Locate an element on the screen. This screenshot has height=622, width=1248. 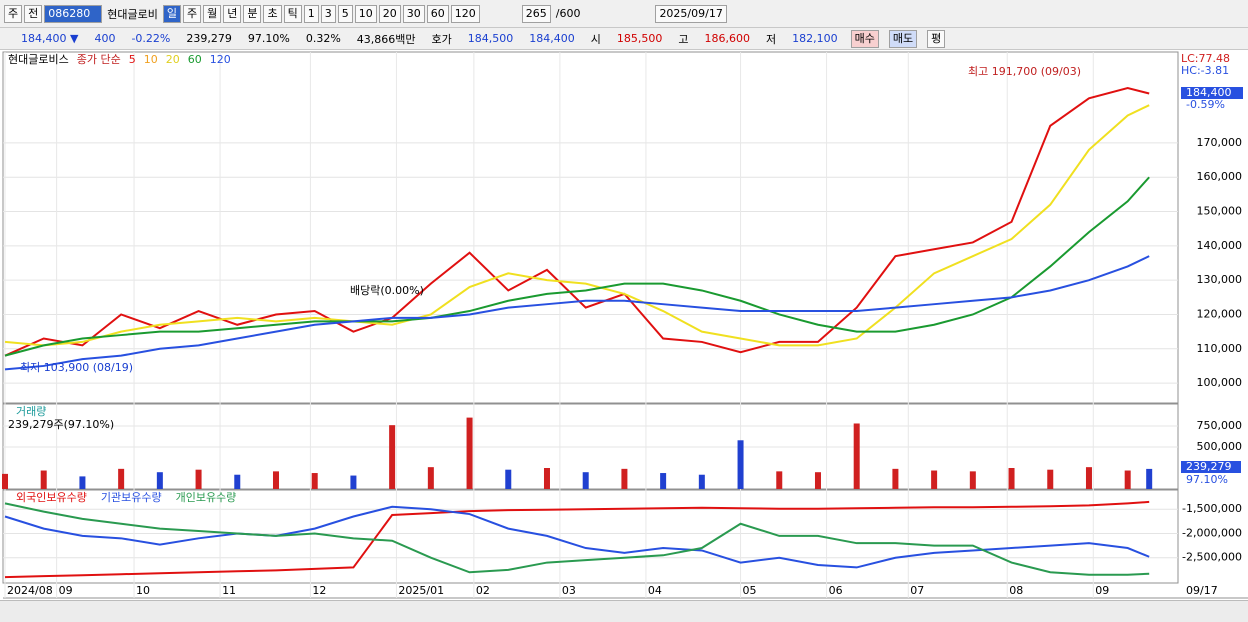
label: 저 is located at coordinates (771, 39).